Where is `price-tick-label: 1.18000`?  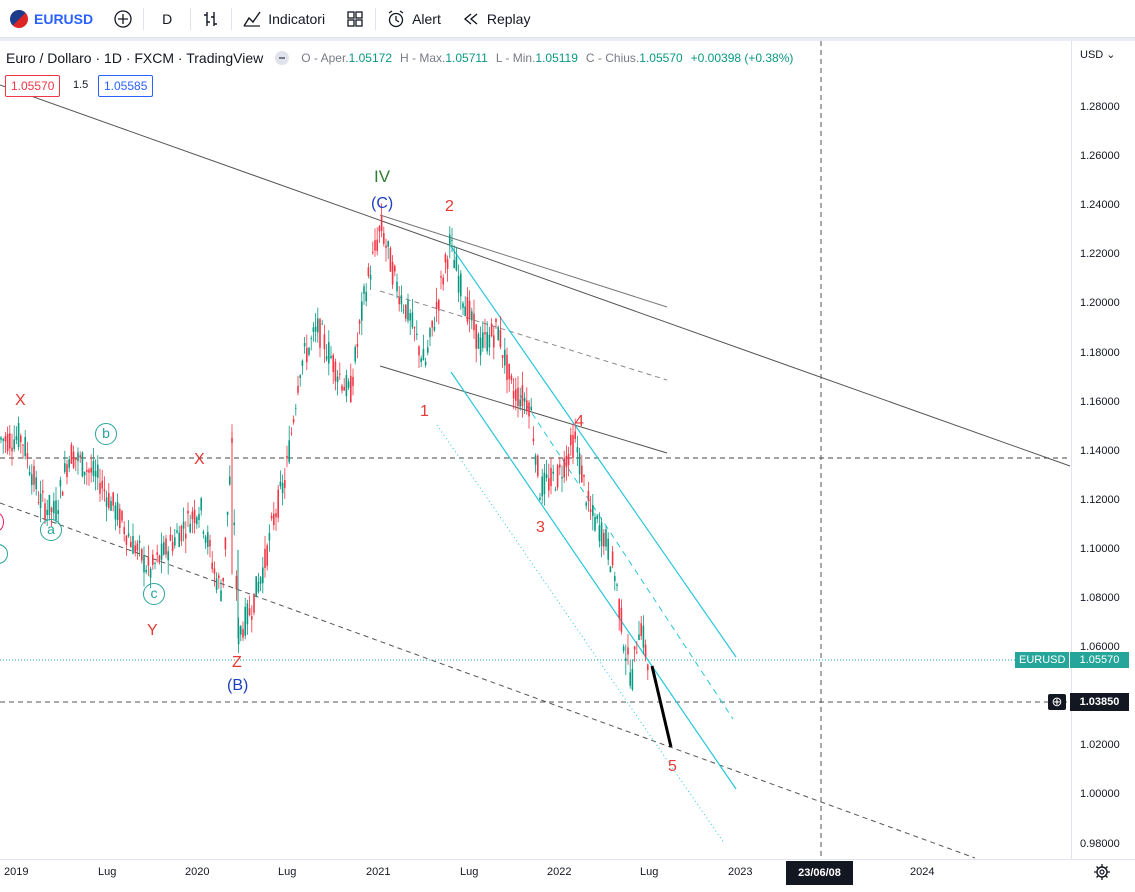 price-tick-label: 1.18000 is located at coordinates (1100, 352).